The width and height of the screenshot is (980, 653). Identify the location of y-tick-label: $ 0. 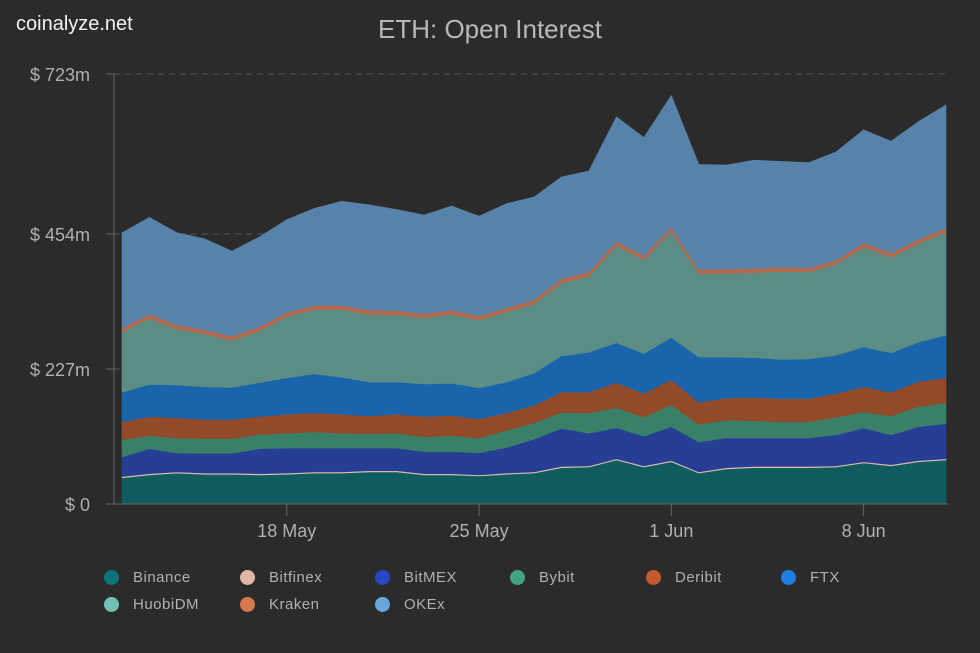
(77, 505).